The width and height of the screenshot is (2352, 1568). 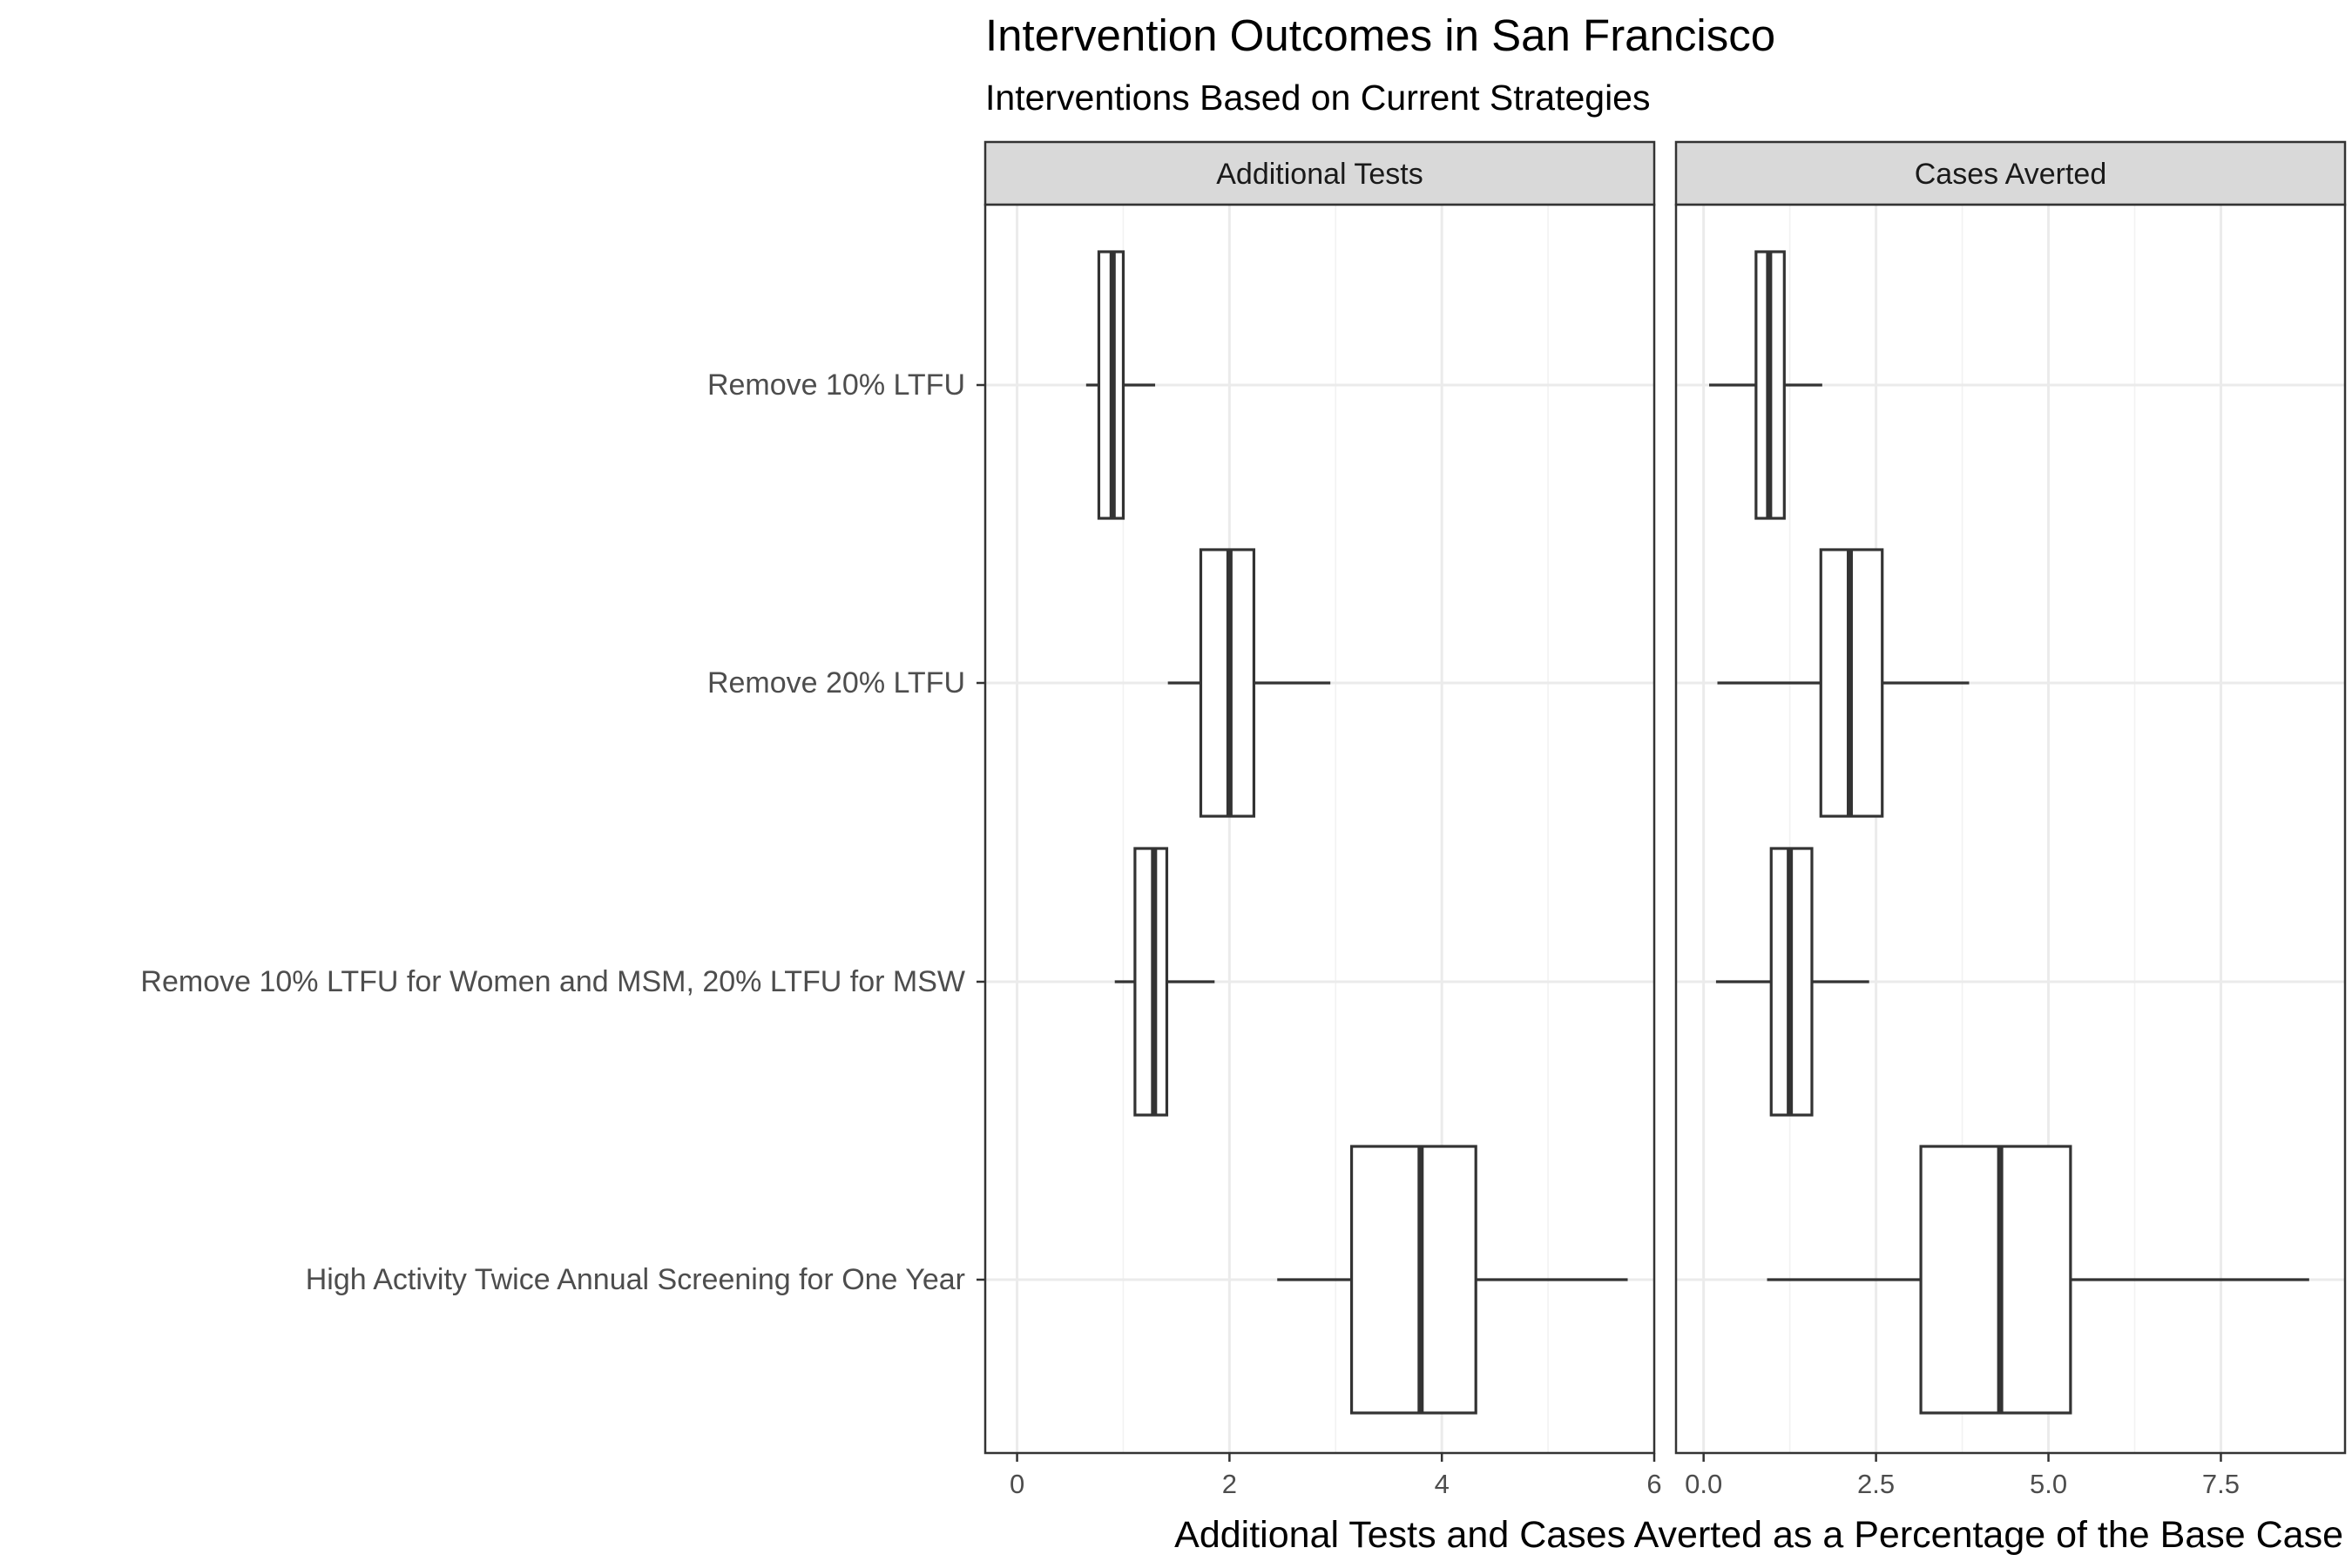 I want to click on x-tick-label: 7.5, so click(x=2221, y=1484).